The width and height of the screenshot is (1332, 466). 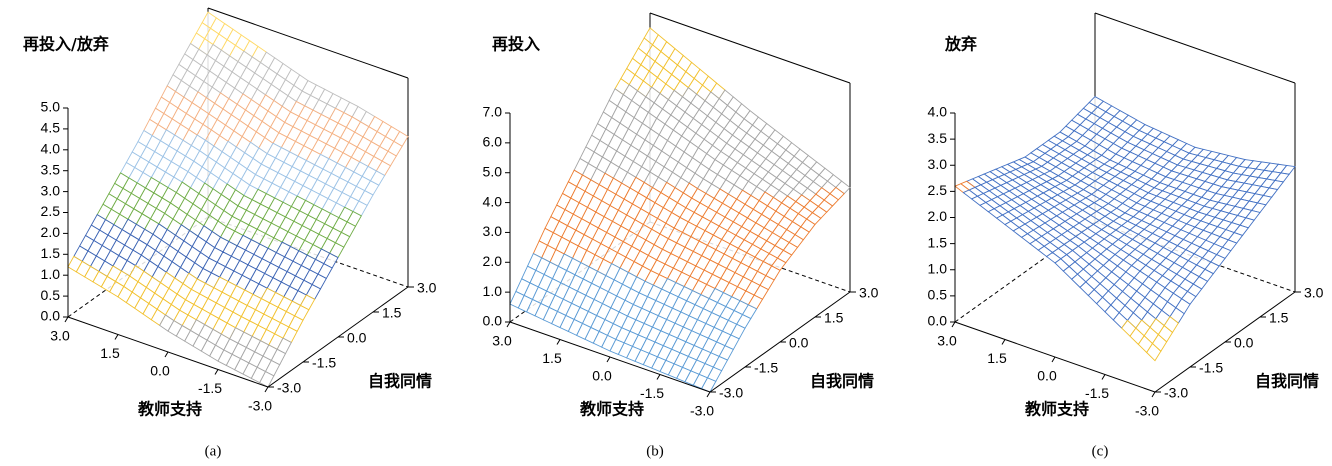 What do you see at coordinates (493, 142) in the screenshot?
I see `z-tick-label: 6.0` at bounding box center [493, 142].